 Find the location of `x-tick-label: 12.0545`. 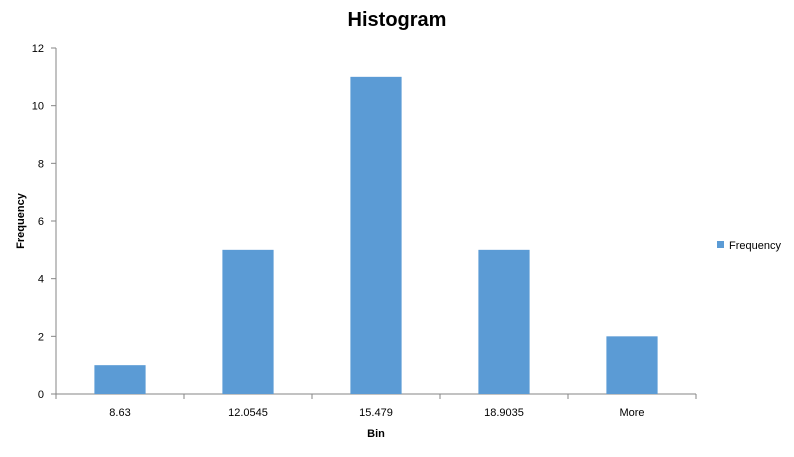

x-tick-label: 12.0545 is located at coordinates (248, 413).